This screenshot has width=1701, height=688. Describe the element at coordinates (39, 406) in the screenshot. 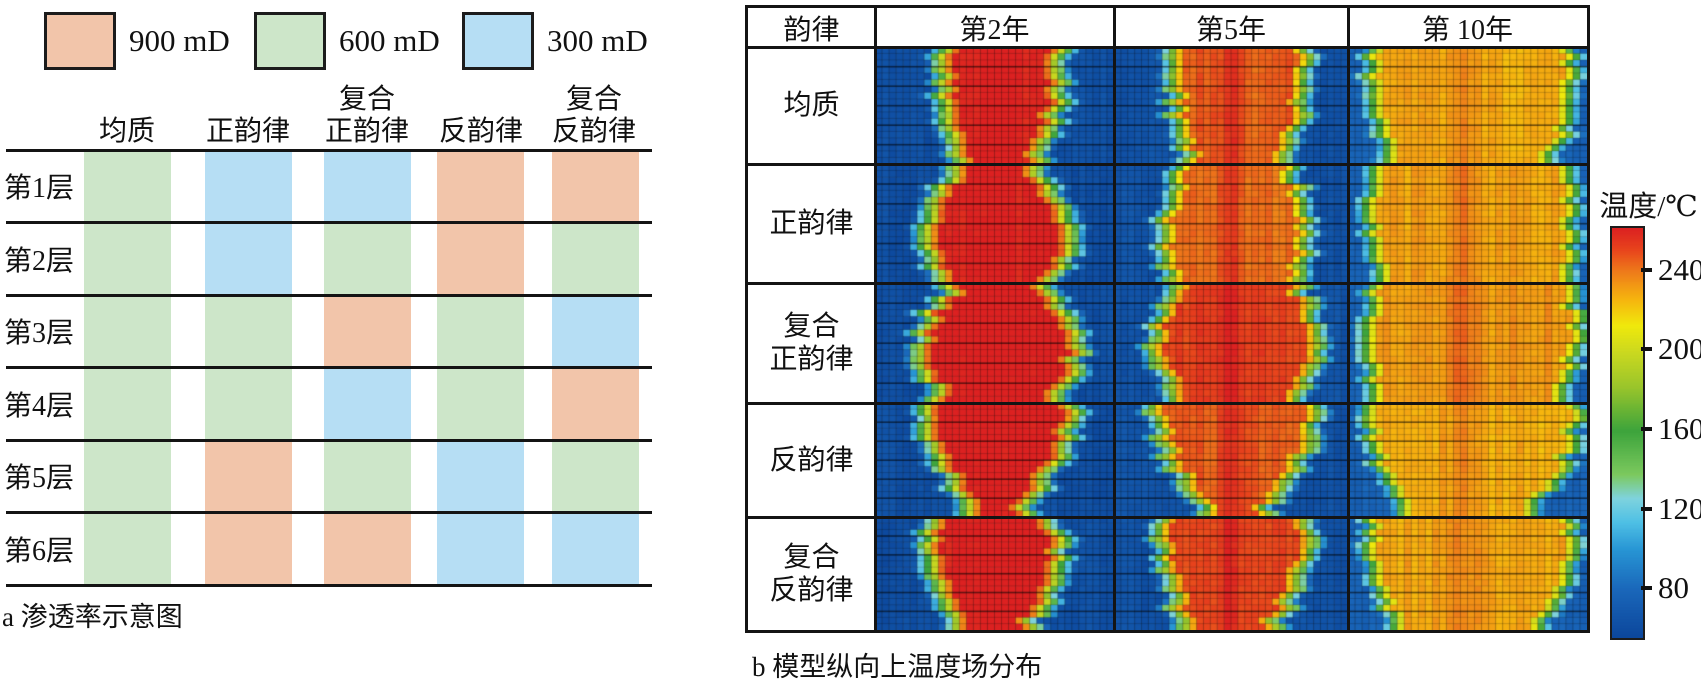

I see `perm-row-label: 第4层` at that location.